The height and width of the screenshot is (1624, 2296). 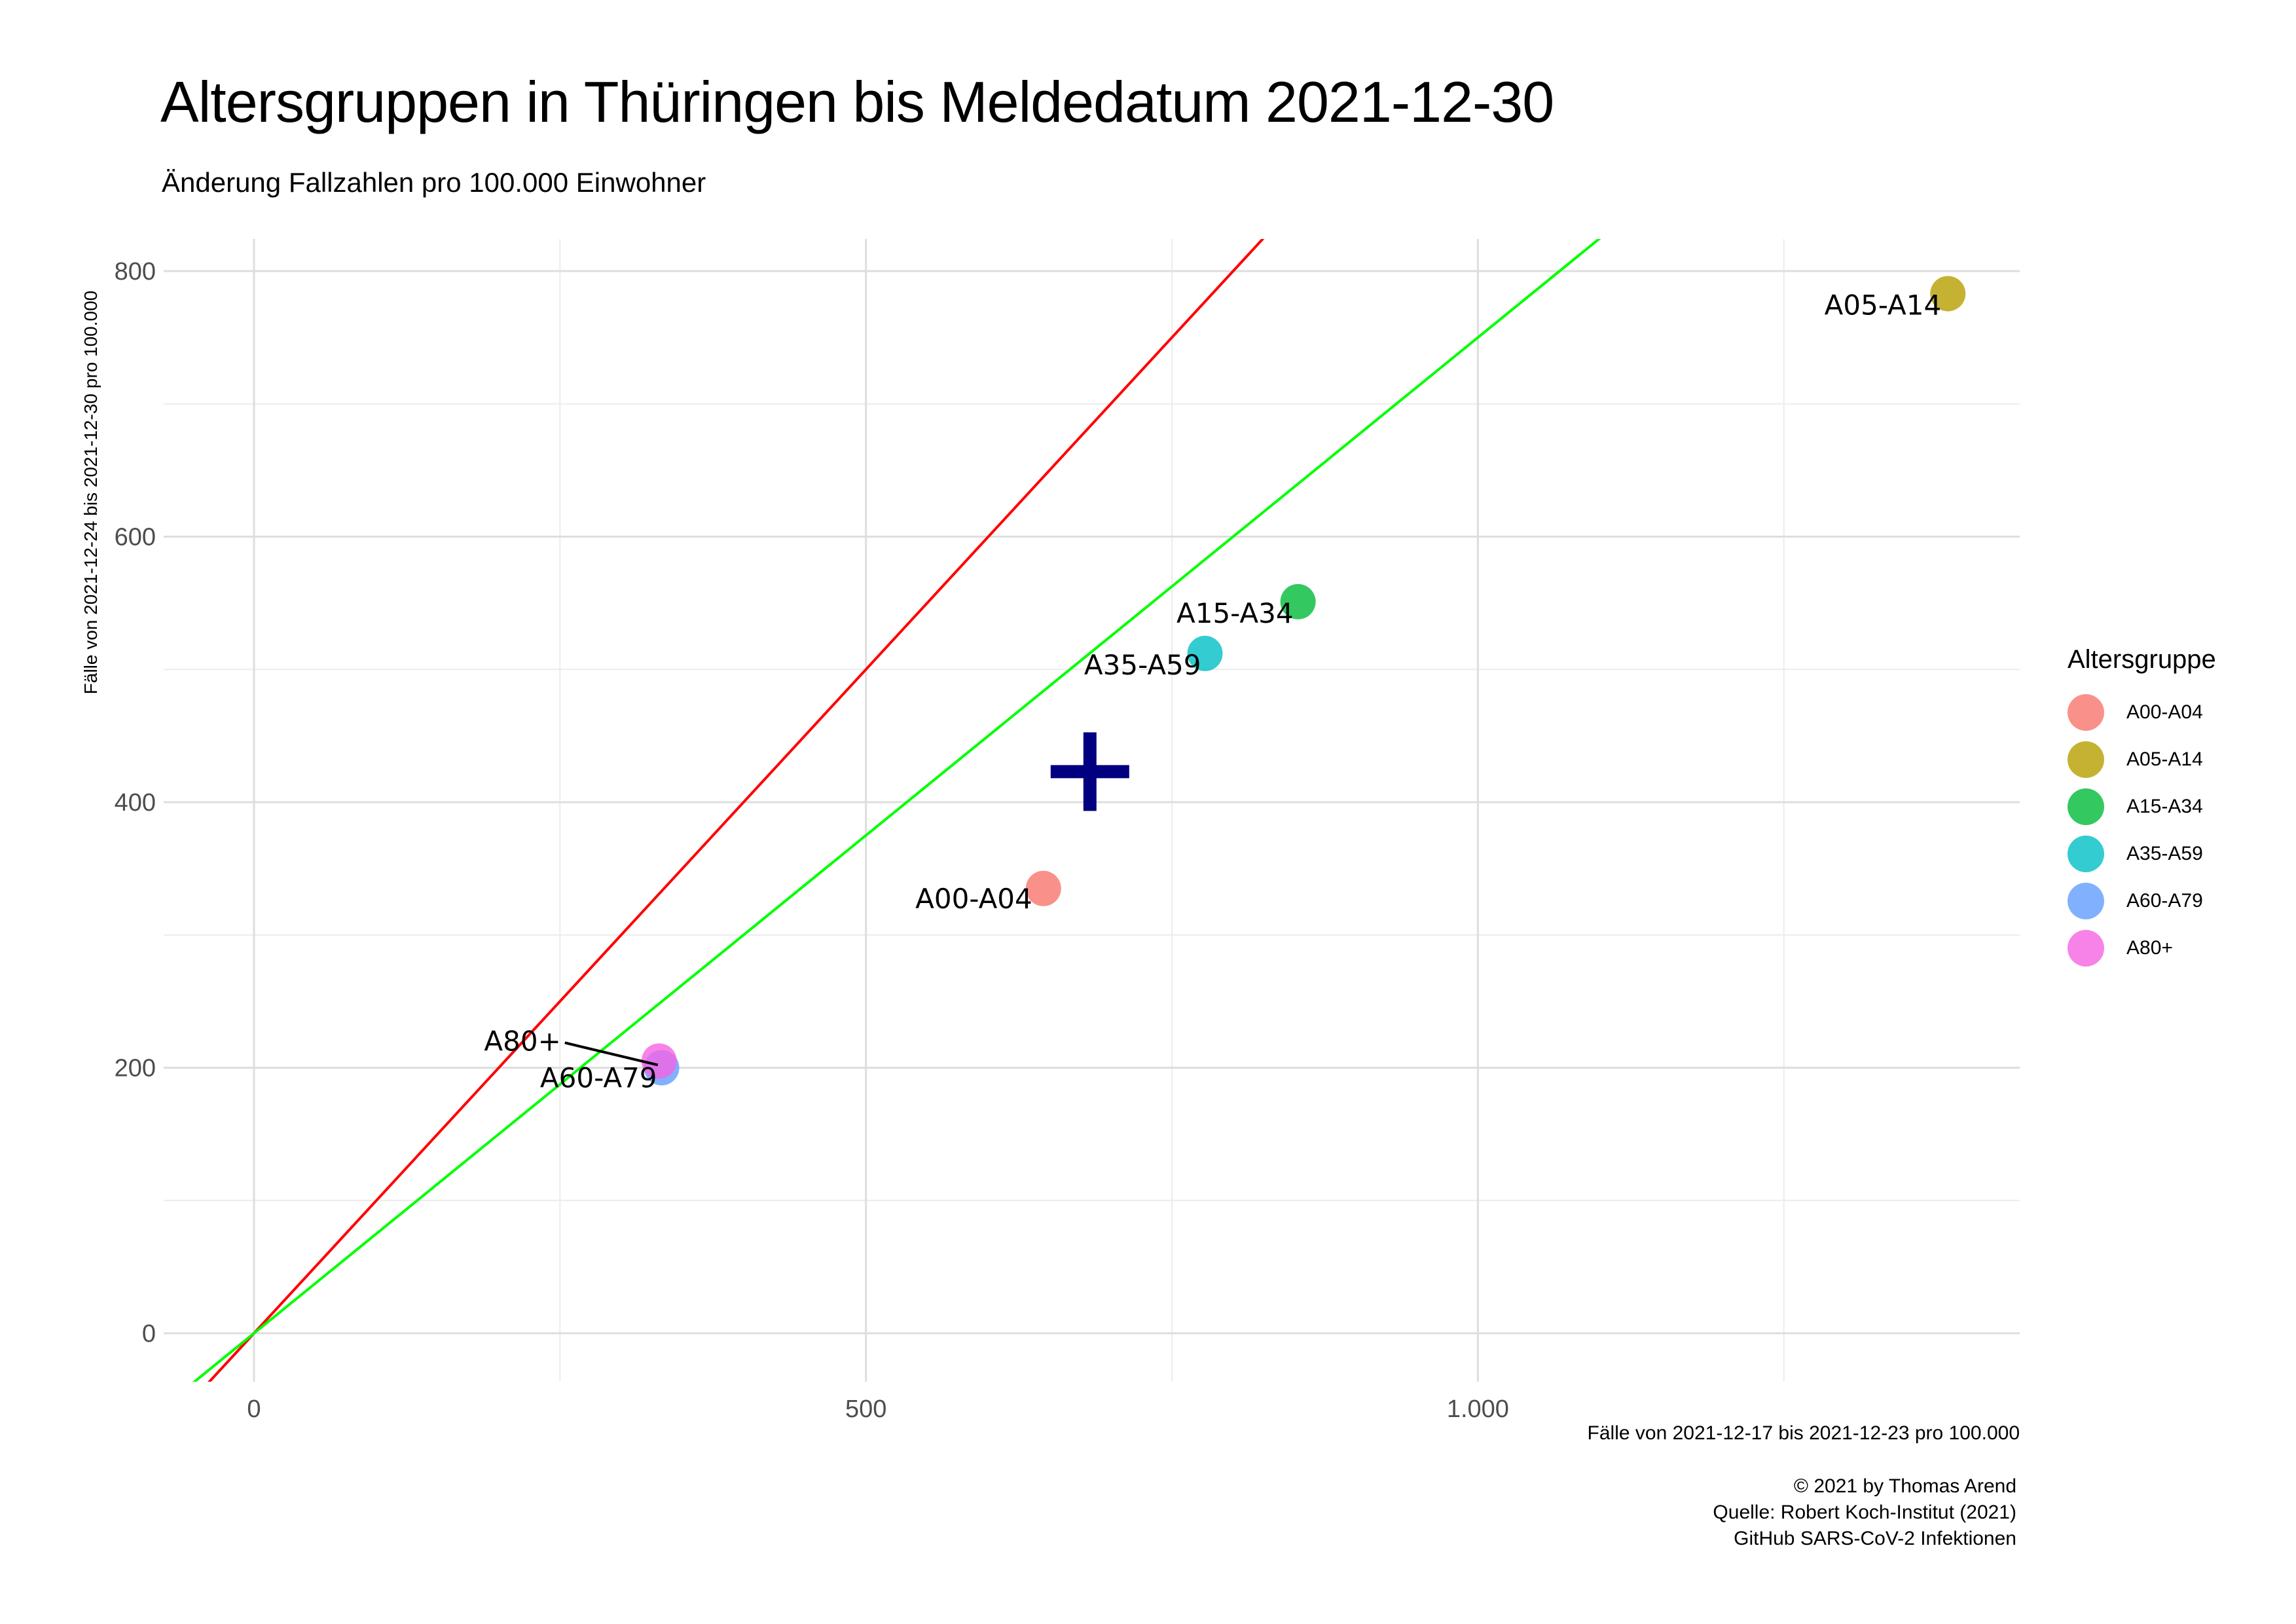 I want to click on legend-item: A00-A04, so click(x=2142, y=712).